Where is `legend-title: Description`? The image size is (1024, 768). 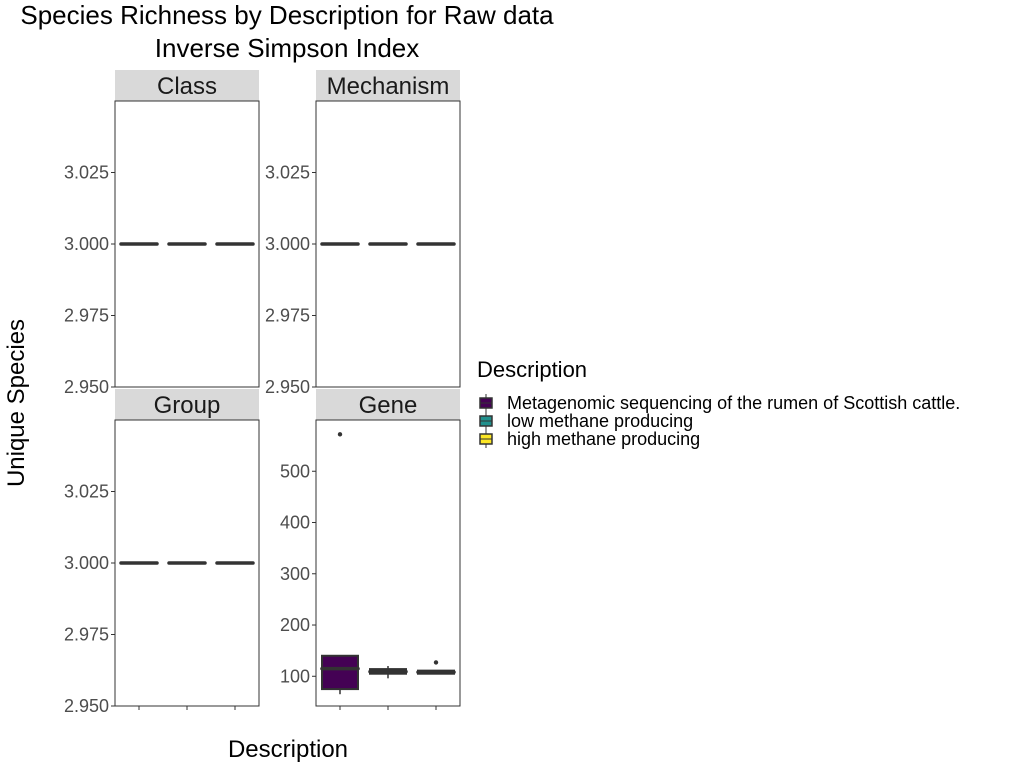 legend-title: Description is located at coordinates (532, 369).